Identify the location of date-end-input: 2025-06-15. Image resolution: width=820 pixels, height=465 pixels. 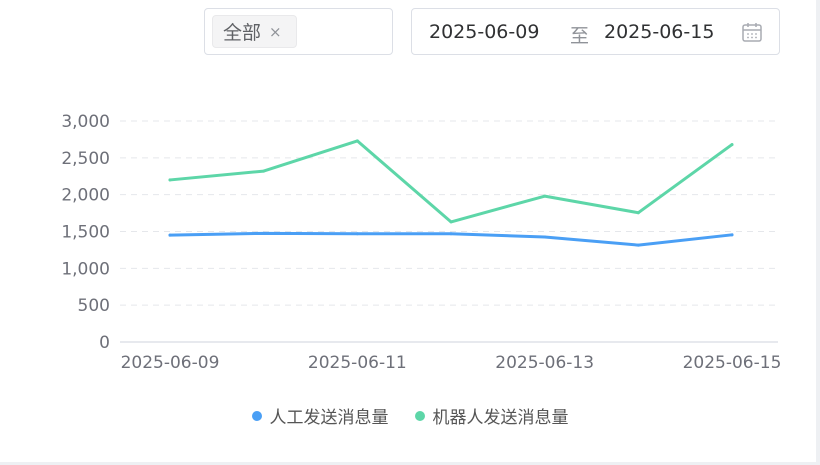
(659, 32).